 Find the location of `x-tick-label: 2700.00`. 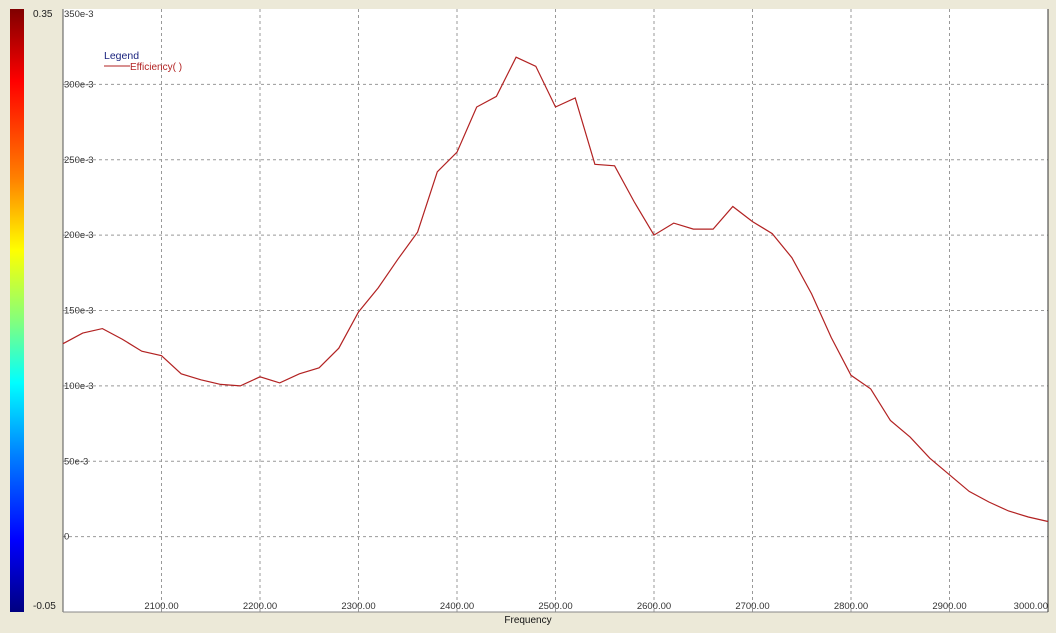

x-tick-label: 2700.00 is located at coordinates (752, 606).